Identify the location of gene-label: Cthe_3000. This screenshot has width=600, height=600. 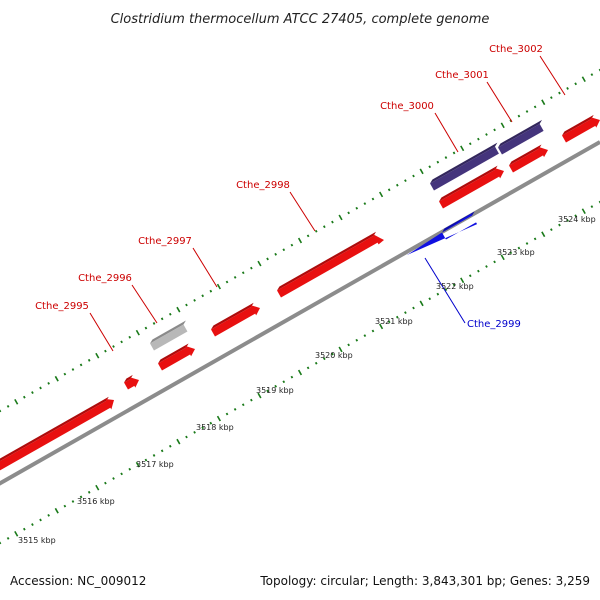
(407, 106).